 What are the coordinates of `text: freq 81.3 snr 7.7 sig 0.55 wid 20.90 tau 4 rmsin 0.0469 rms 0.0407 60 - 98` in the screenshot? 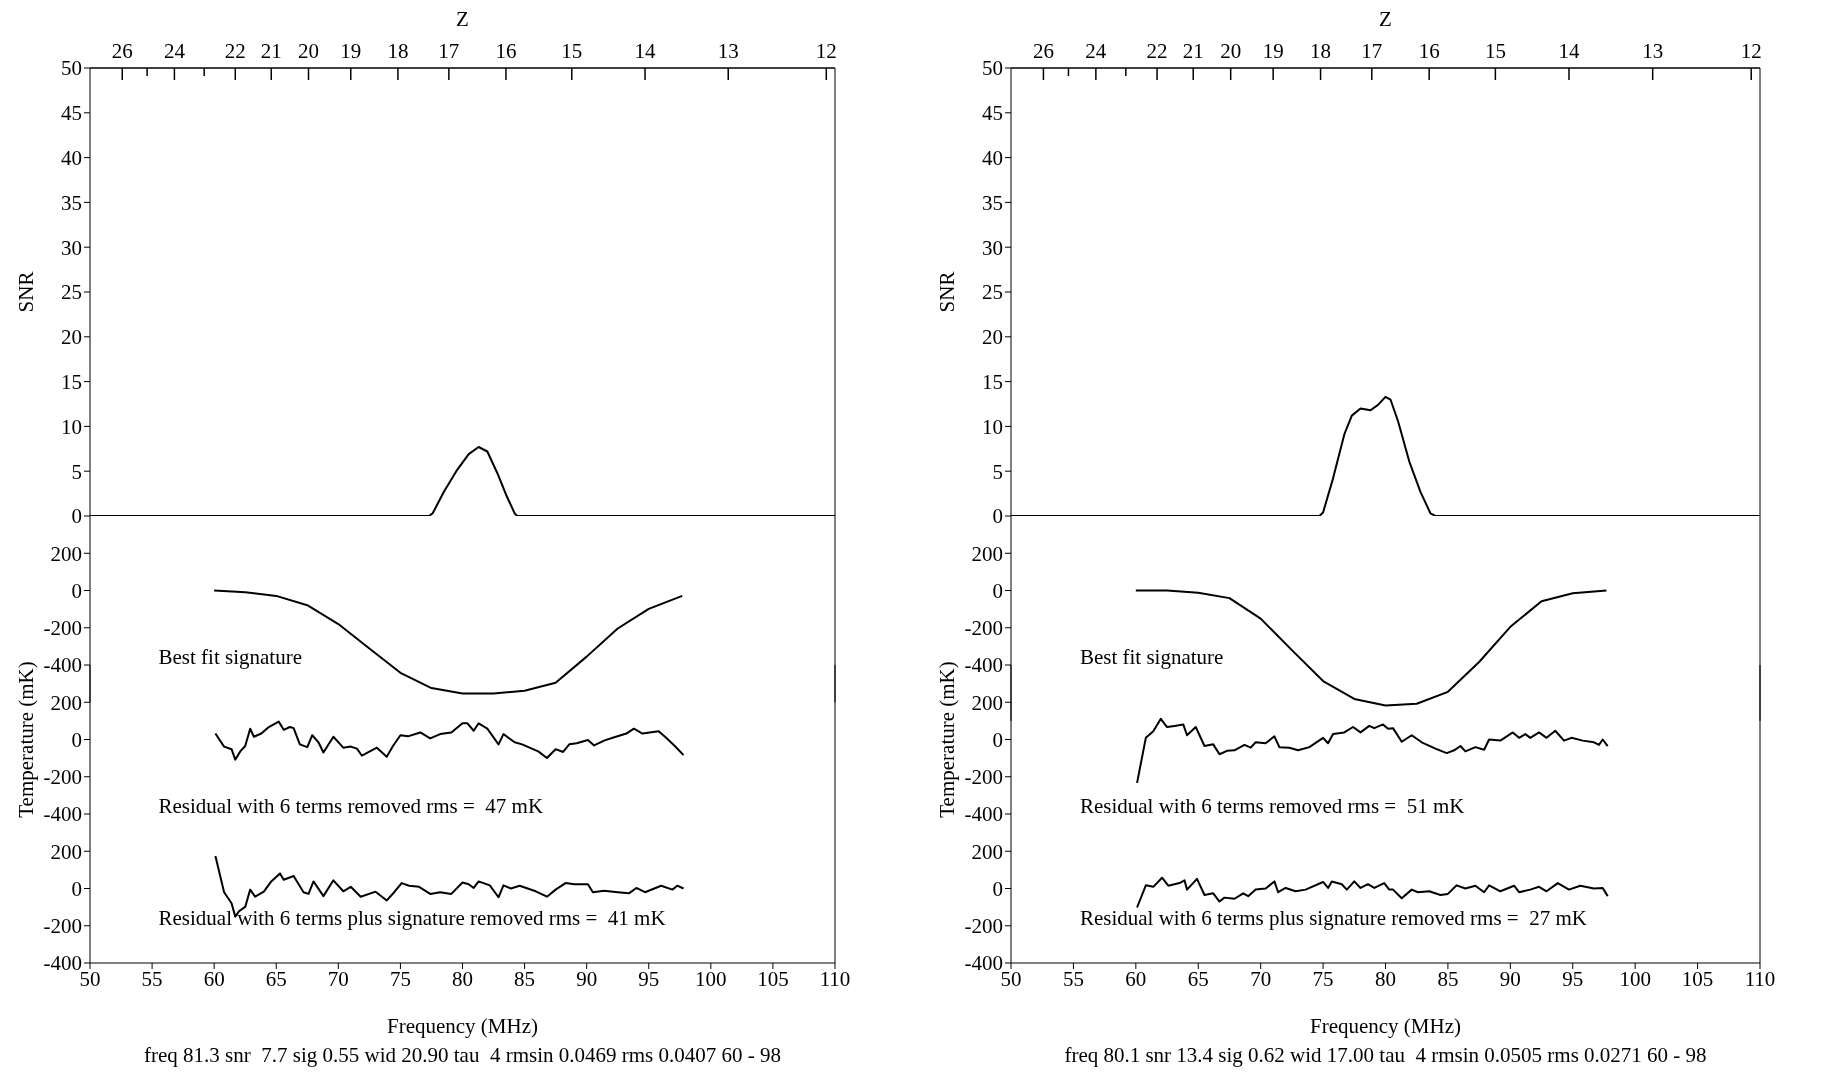 It's located at (462, 1055).